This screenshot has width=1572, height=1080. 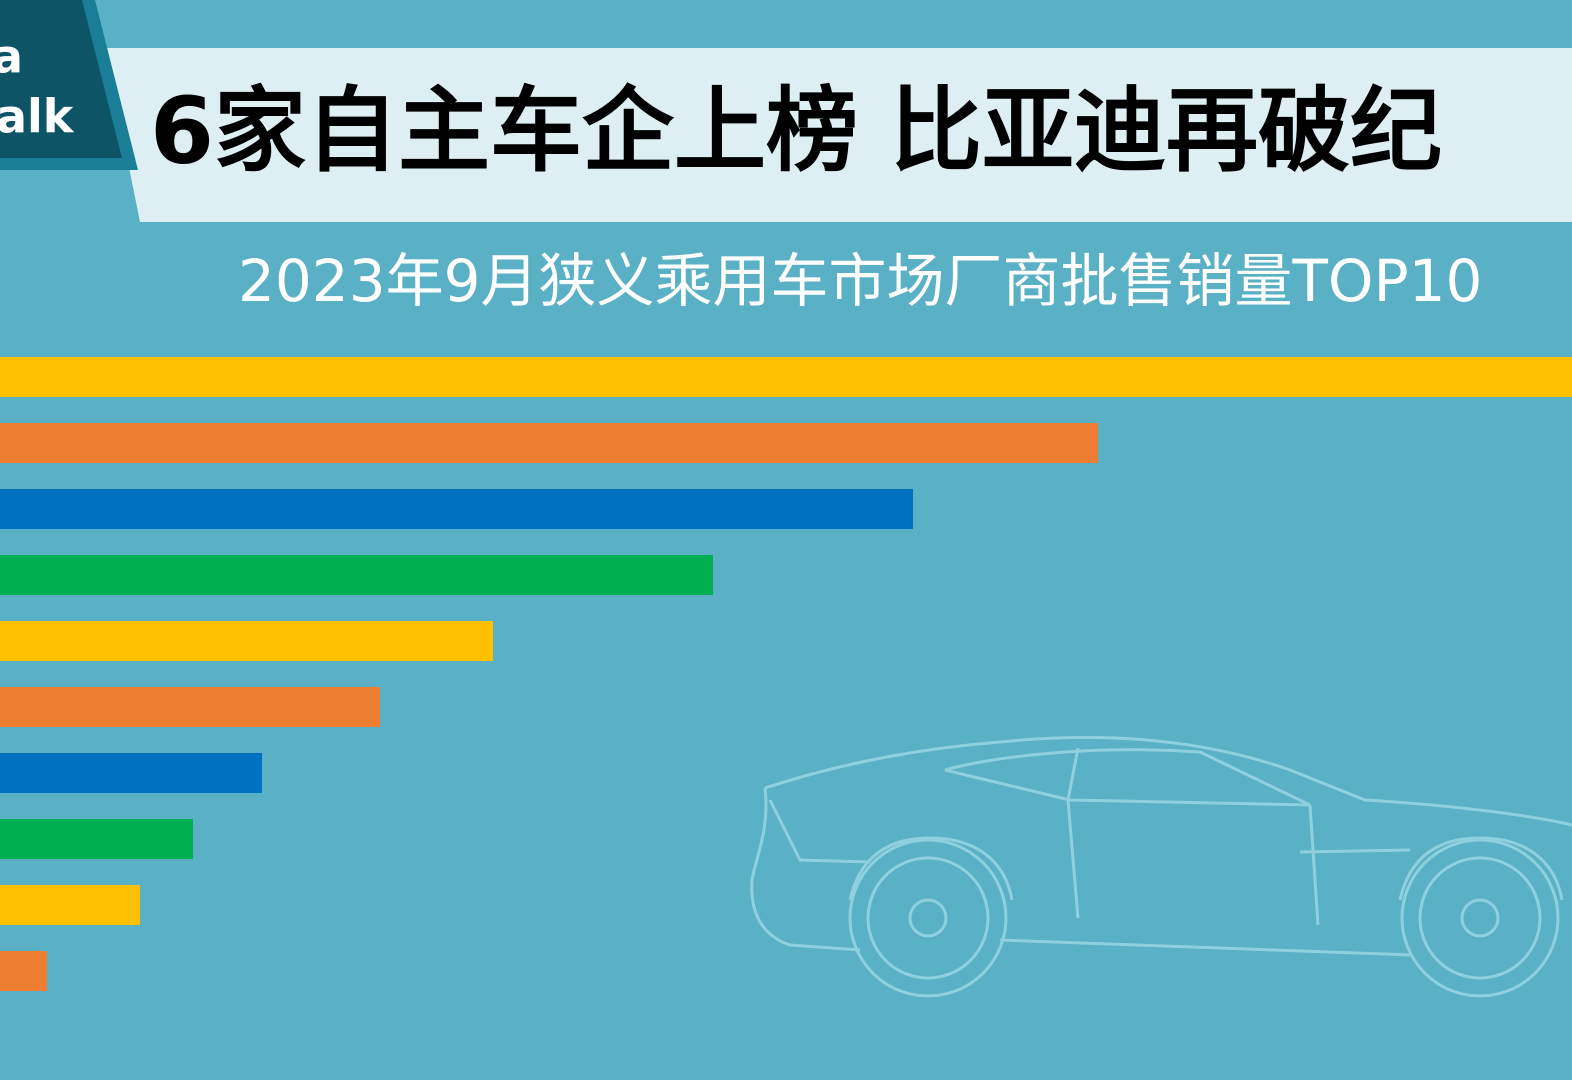 What do you see at coordinates (796, 130) in the screenshot?
I see `chart-title: 6家自主车企上榜 比亚迪再破纪` at bounding box center [796, 130].